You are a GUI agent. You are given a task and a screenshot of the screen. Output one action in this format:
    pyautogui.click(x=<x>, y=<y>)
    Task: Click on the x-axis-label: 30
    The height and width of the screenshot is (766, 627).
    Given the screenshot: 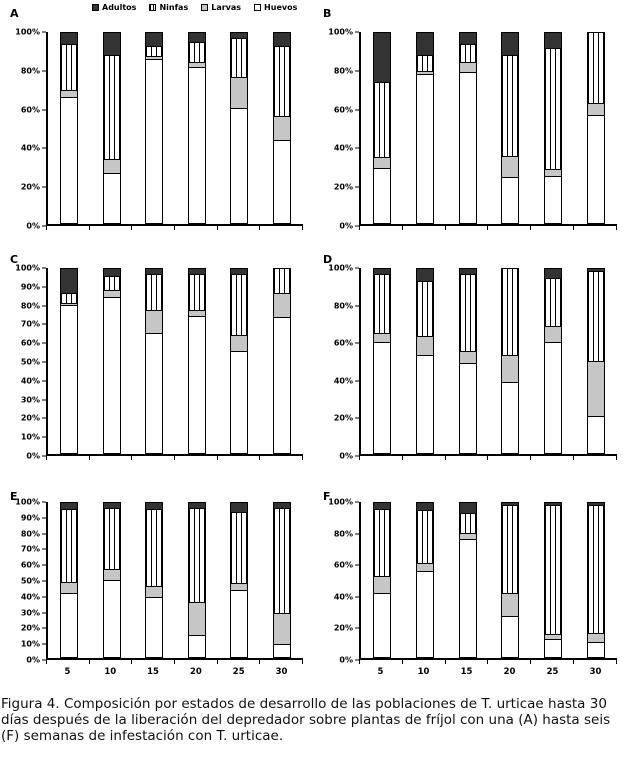 What is the action you would take?
    pyautogui.click(x=281, y=672)
    